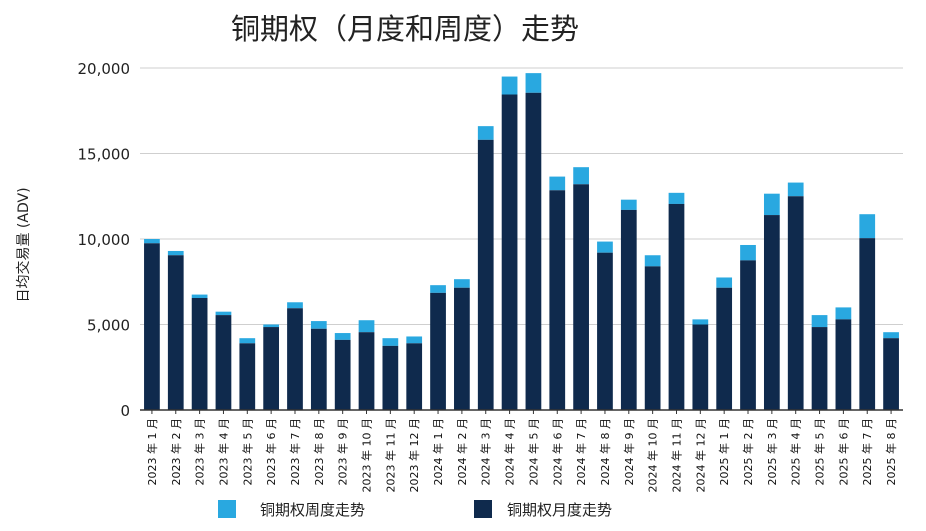  I want to click on y-axis-label: 日均交易量 (ADV), so click(23, 244).